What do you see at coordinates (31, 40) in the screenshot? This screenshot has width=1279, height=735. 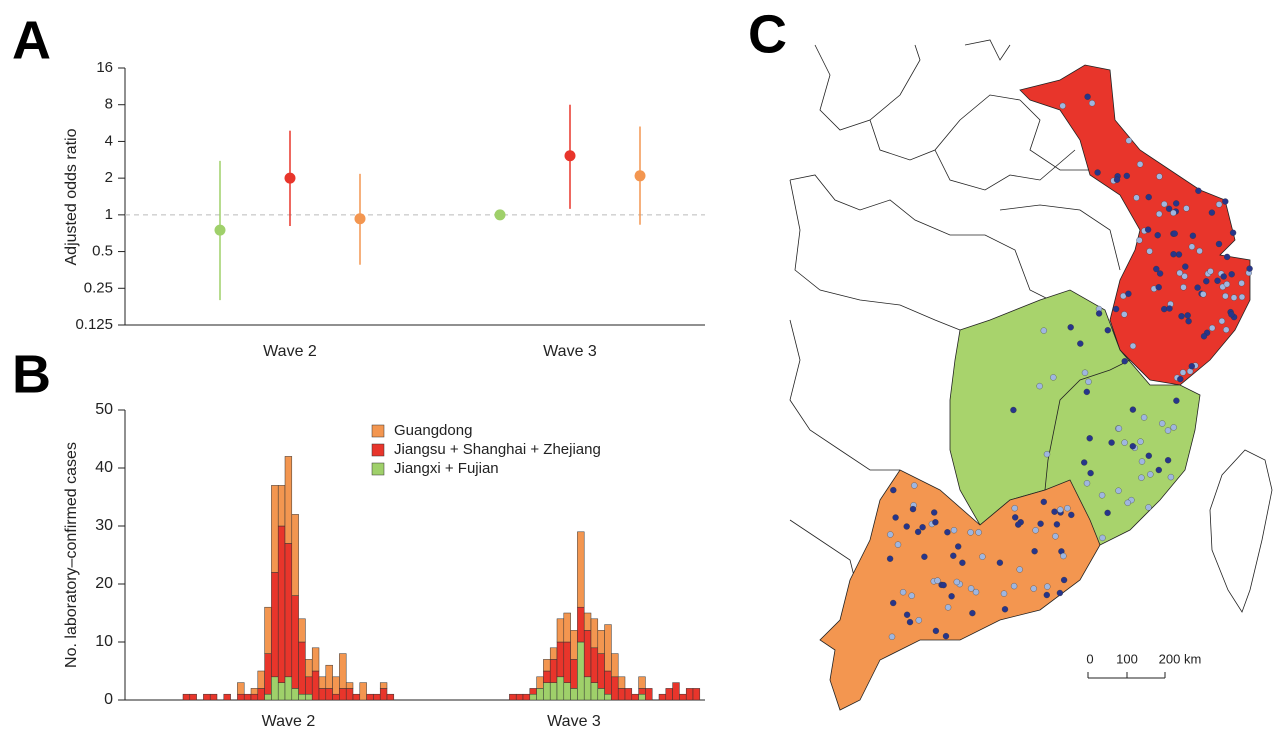 I see `panel-label: A` at bounding box center [31, 40].